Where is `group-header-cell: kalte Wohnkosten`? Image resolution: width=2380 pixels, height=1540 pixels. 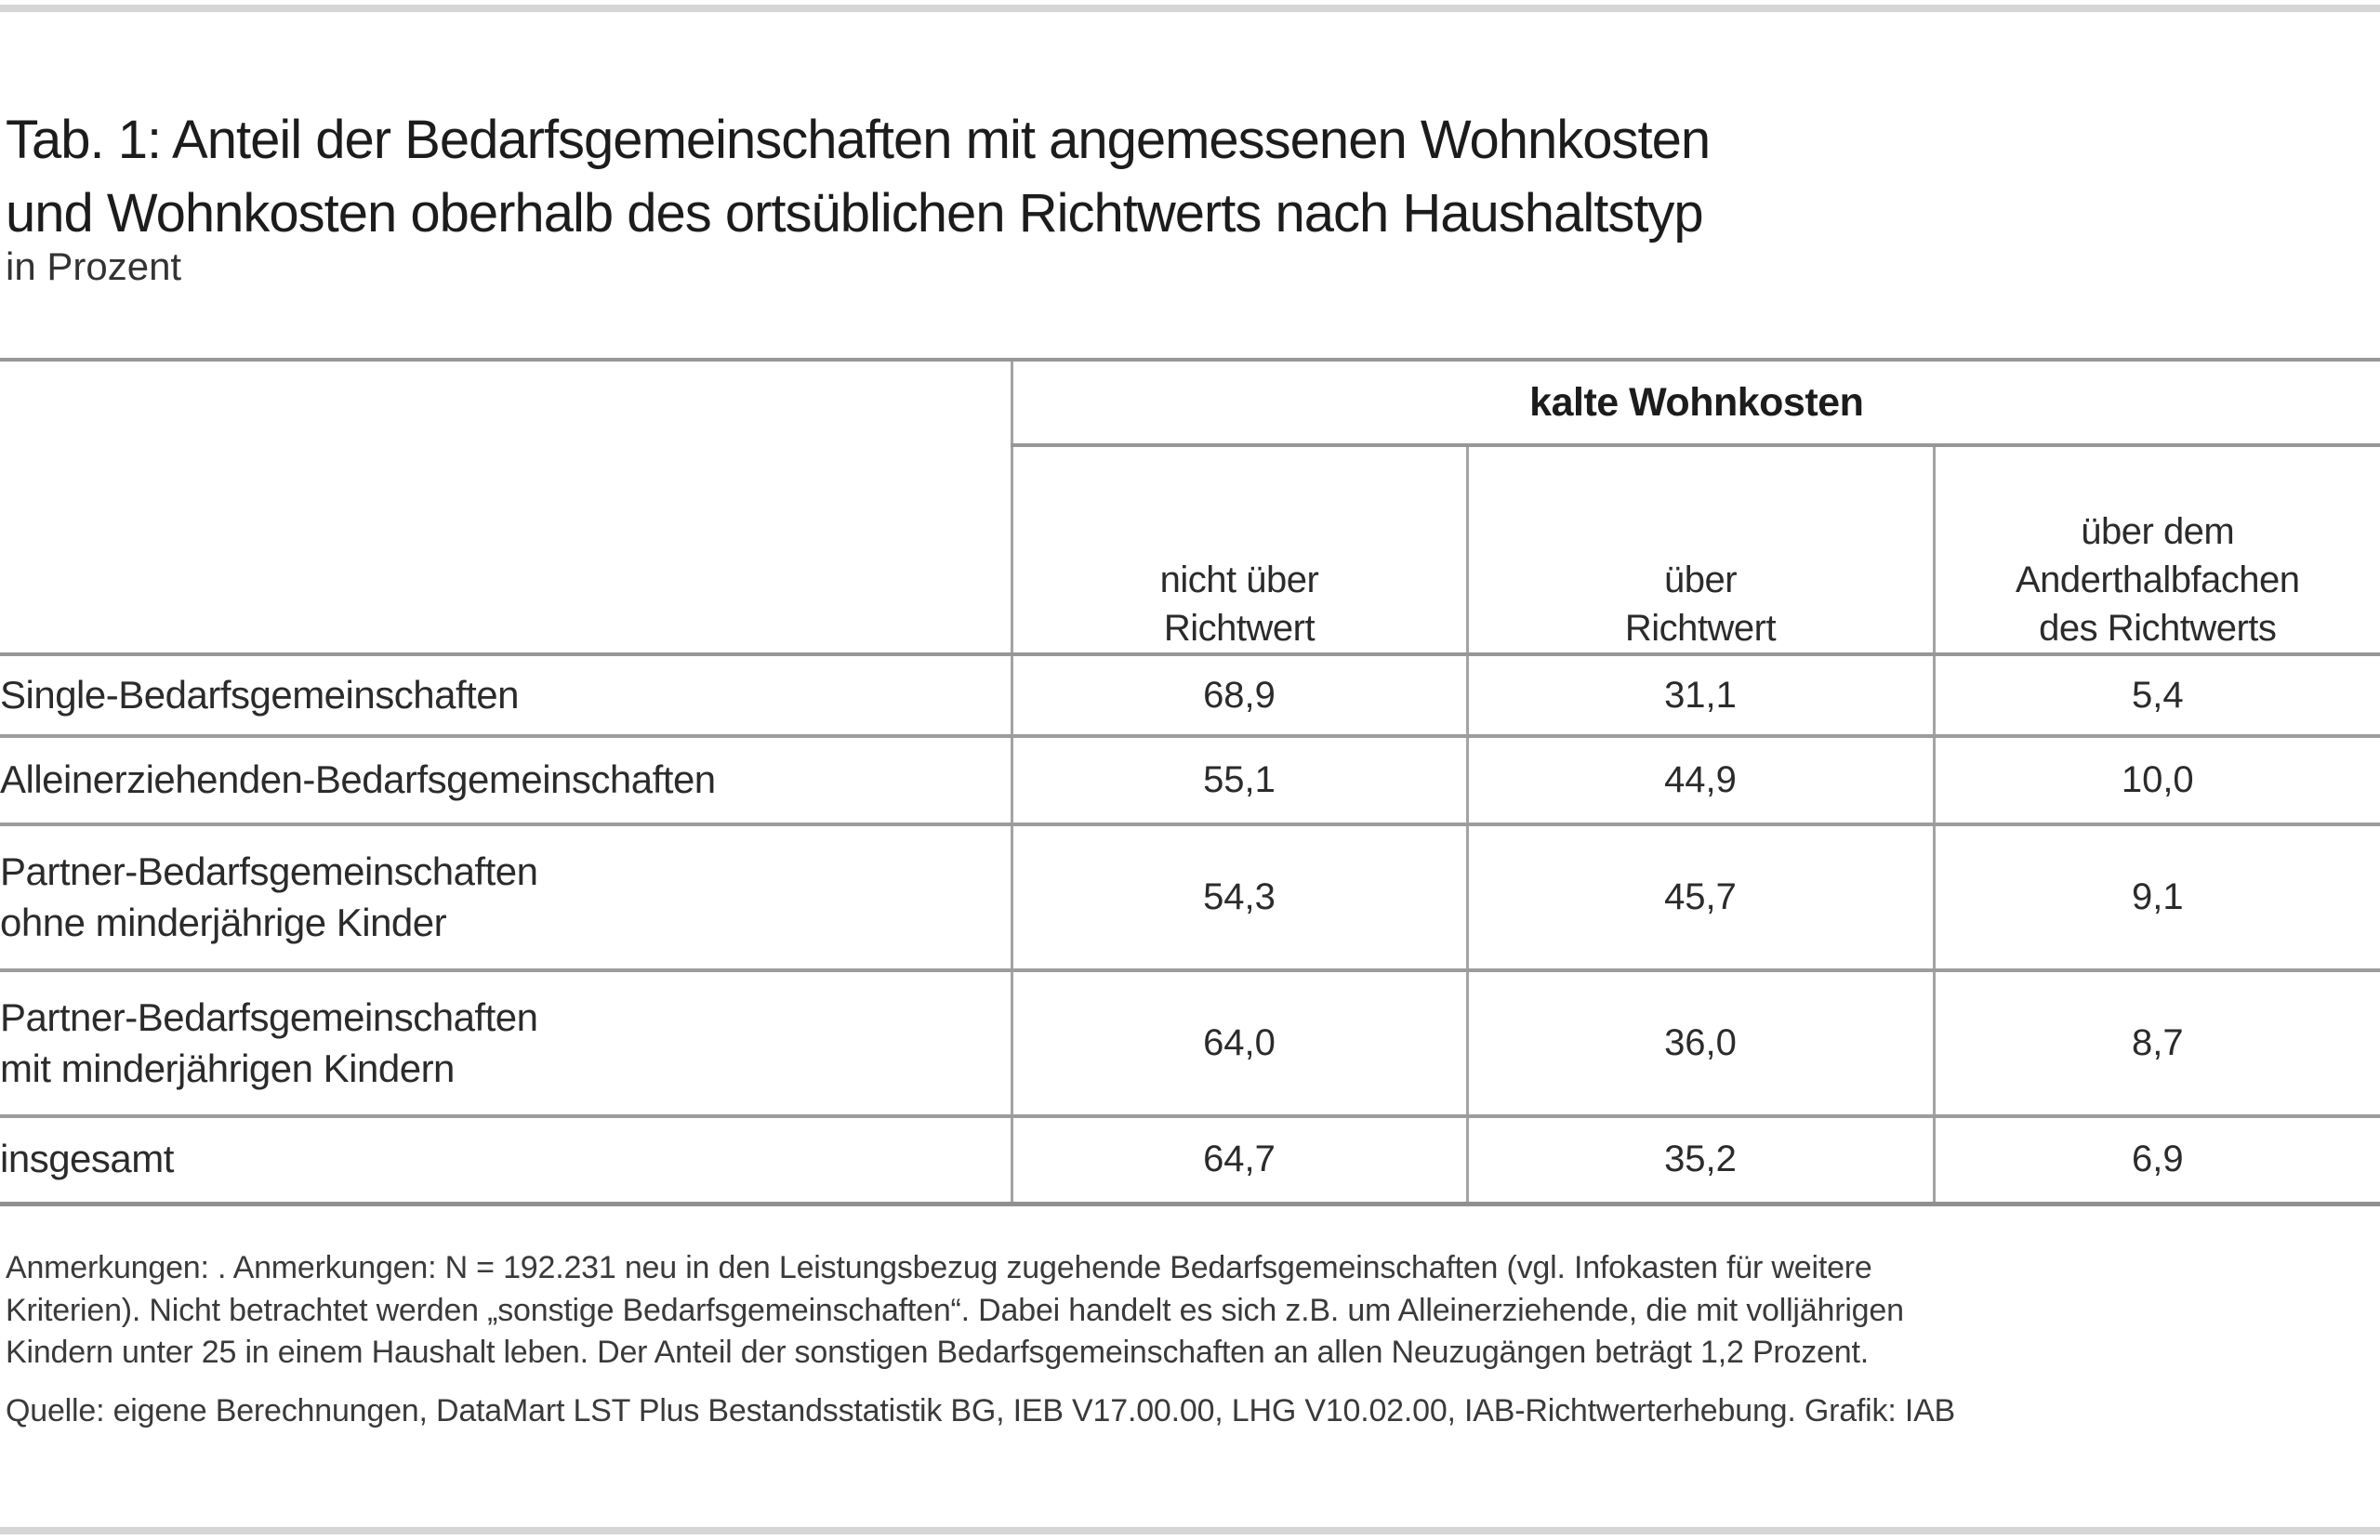
group-header-cell: kalte Wohnkosten is located at coordinates (1695, 403).